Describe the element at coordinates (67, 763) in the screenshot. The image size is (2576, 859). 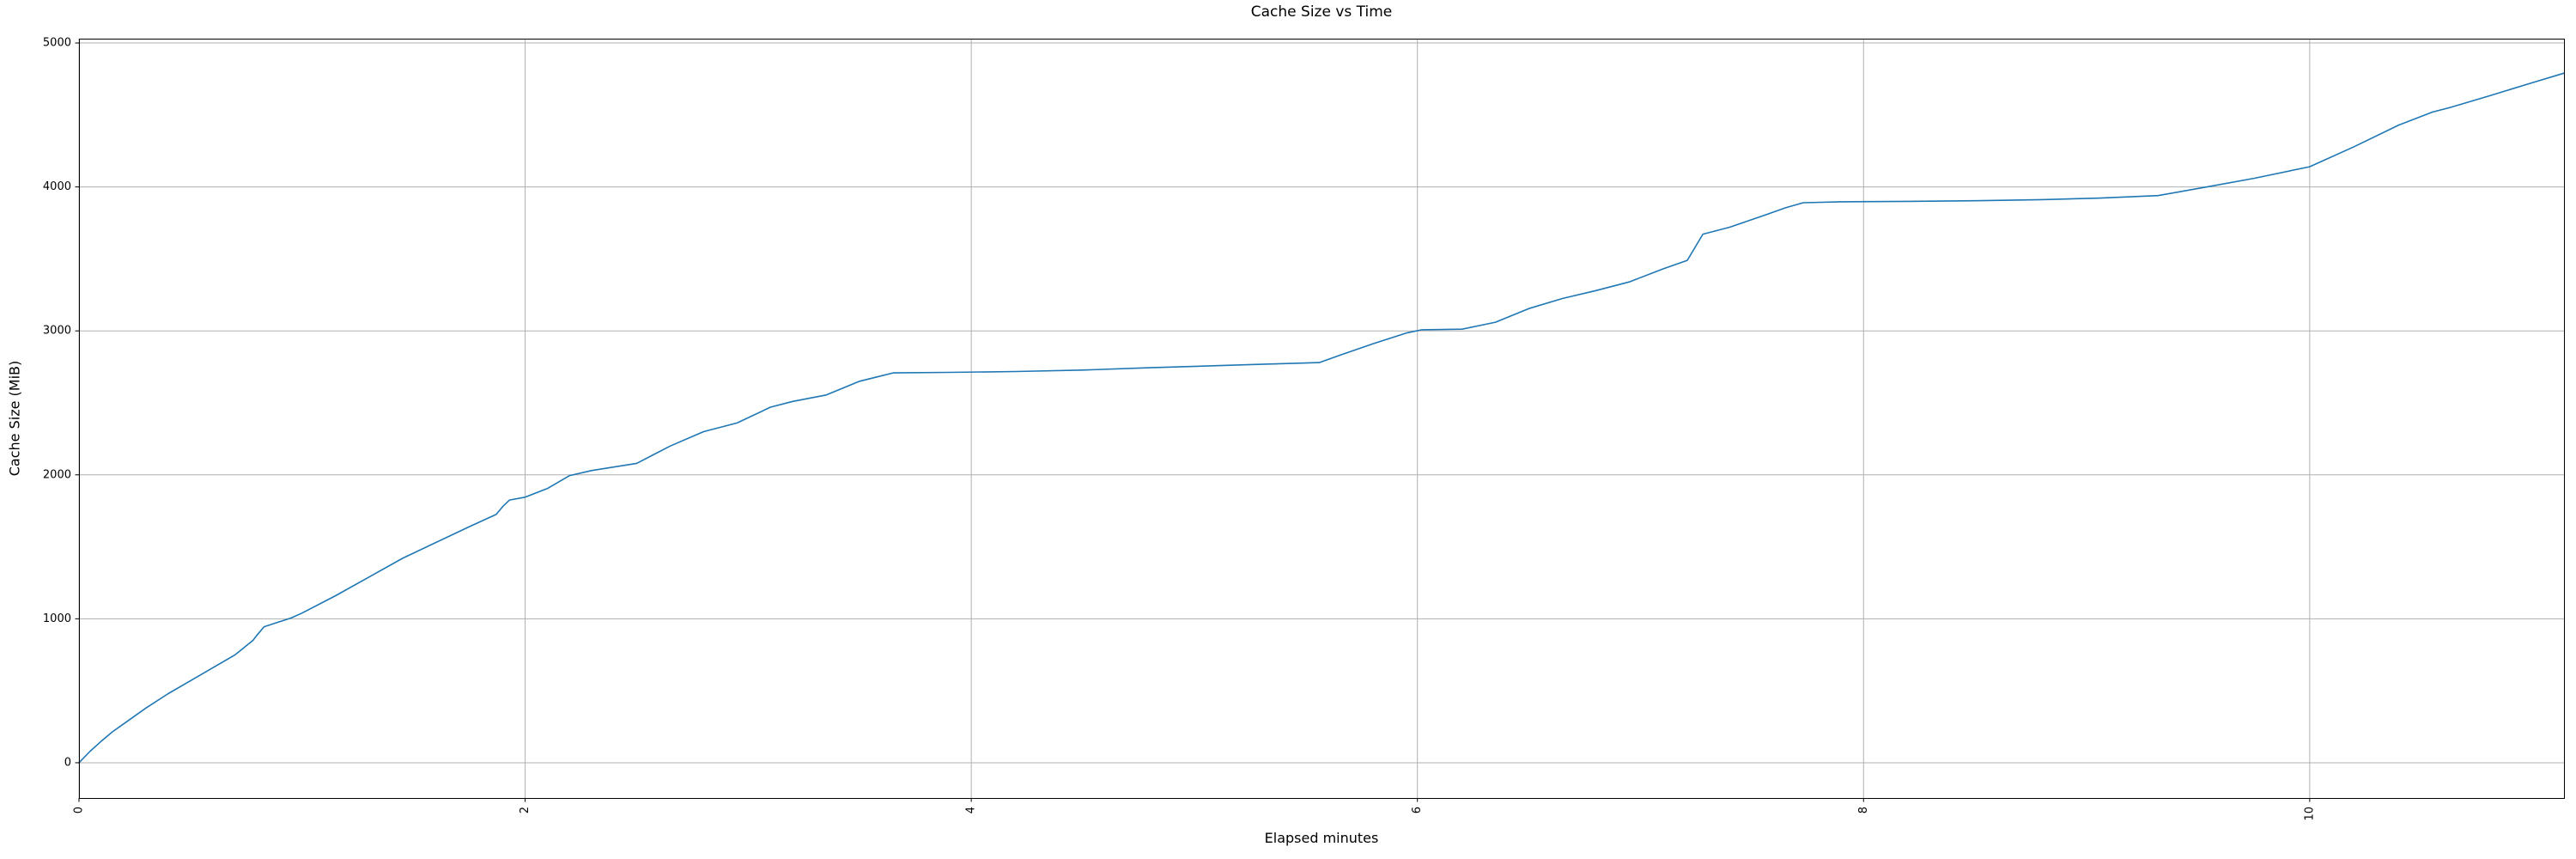
I see `y-tick-label: 0` at that location.